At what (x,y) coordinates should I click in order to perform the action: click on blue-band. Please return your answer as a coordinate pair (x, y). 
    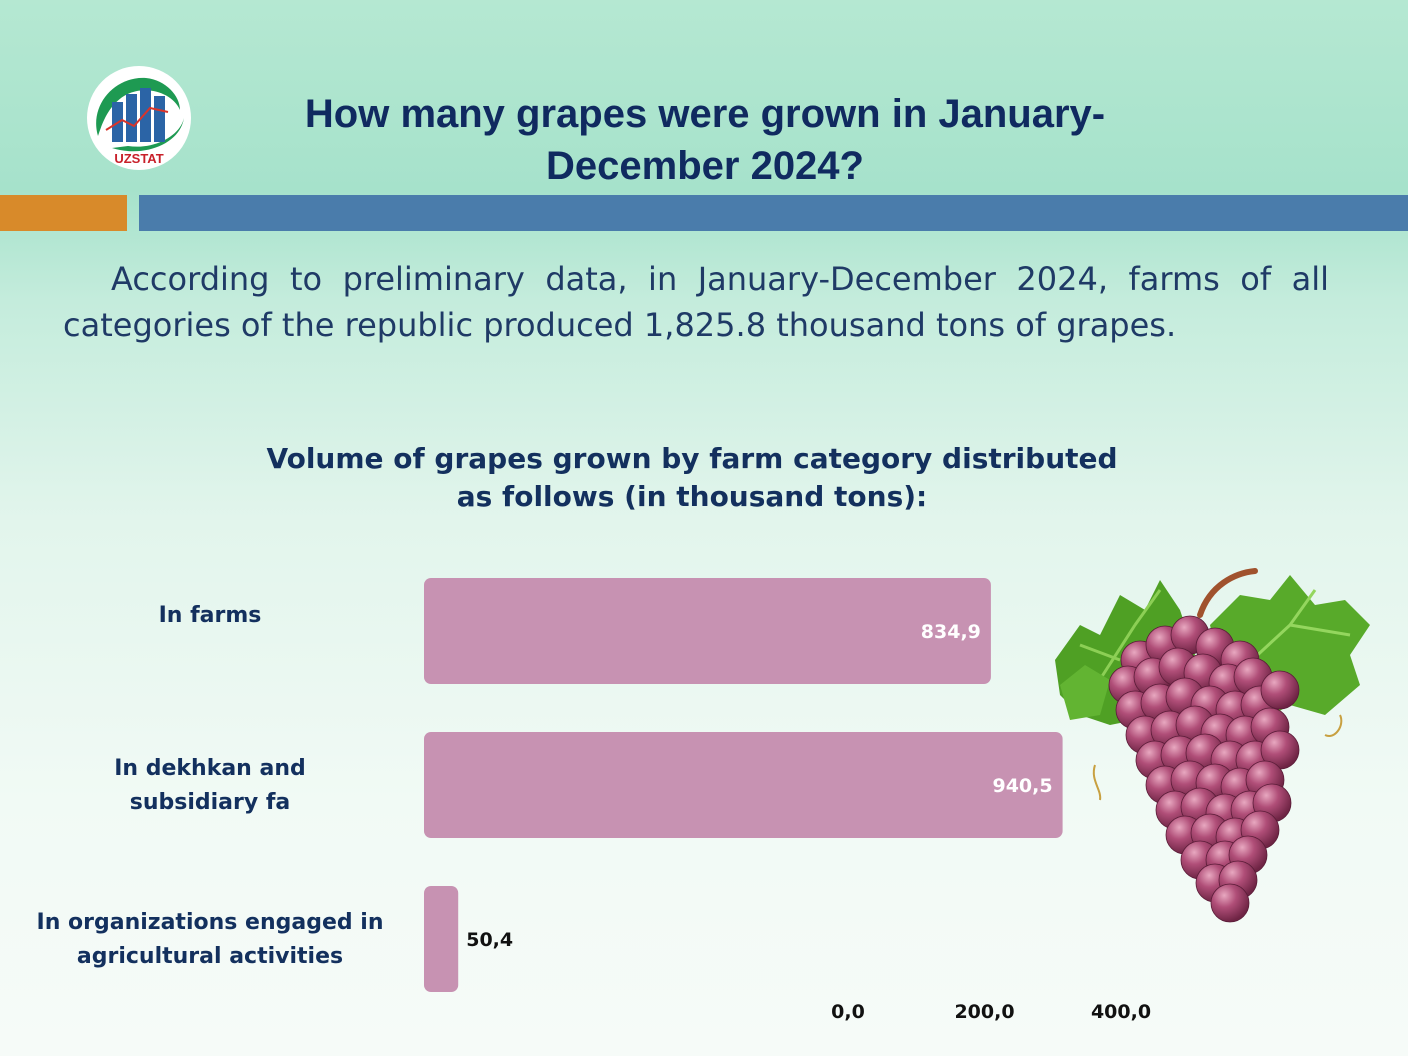
    Looking at the image, I should click on (773, 213).